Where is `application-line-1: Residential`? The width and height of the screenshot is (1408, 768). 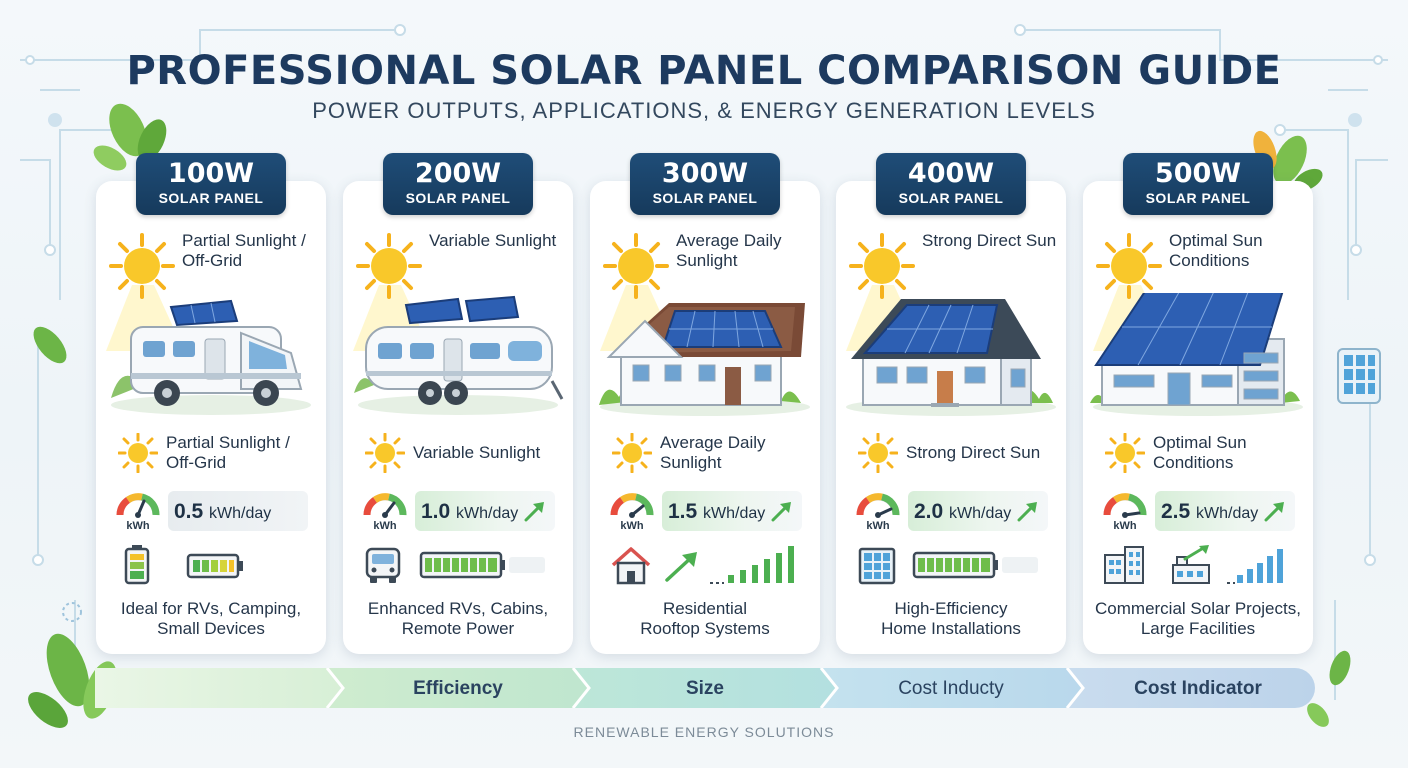
application-line-1: Residential is located at coordinates (705, 608).